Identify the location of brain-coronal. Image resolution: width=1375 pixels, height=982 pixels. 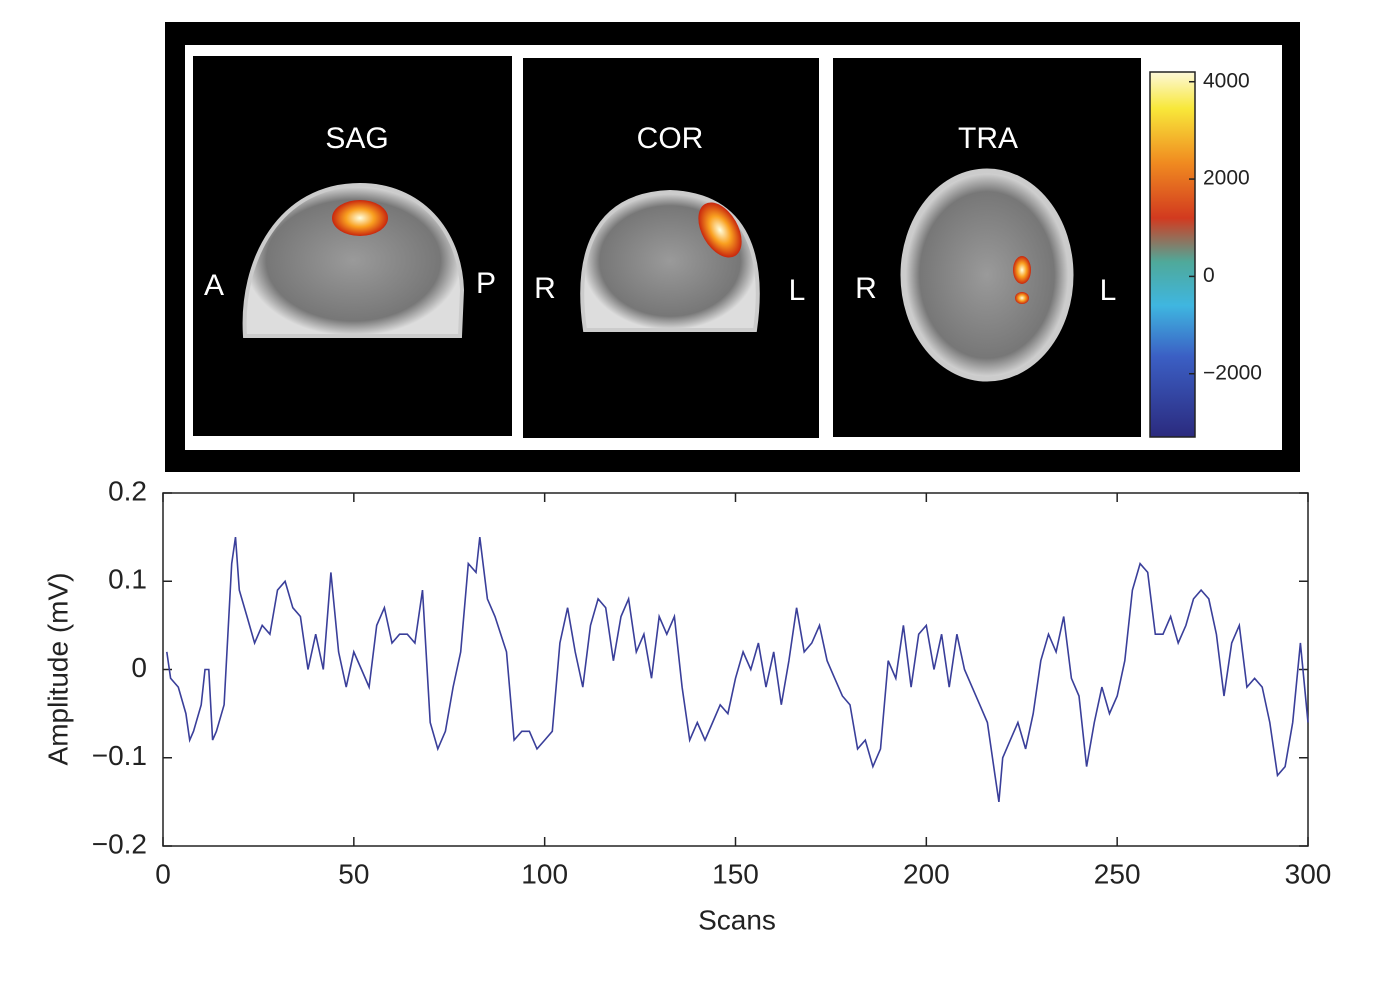
(670, 260).